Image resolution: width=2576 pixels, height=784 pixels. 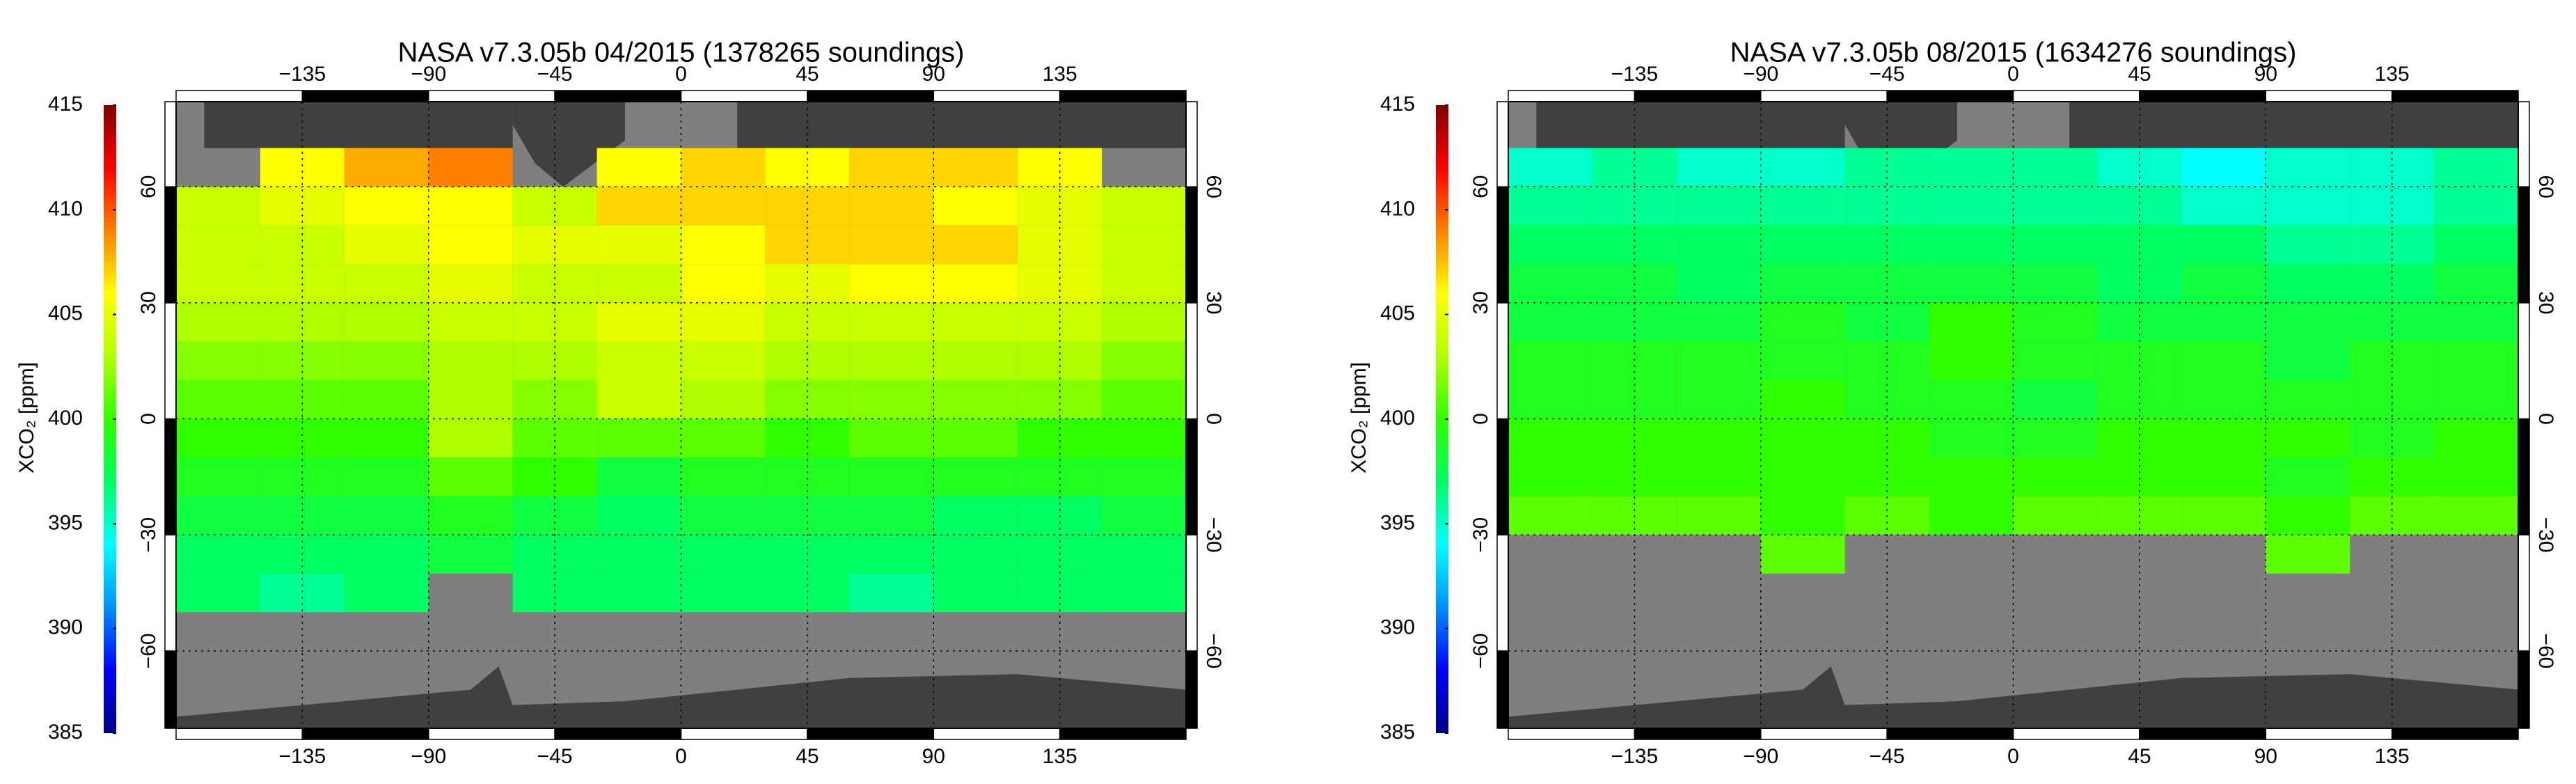 What do you see at coordinates (65, 627) in the screenshot?
I see `colorbar-tick-label: 390` at bounding box center [65, 627].